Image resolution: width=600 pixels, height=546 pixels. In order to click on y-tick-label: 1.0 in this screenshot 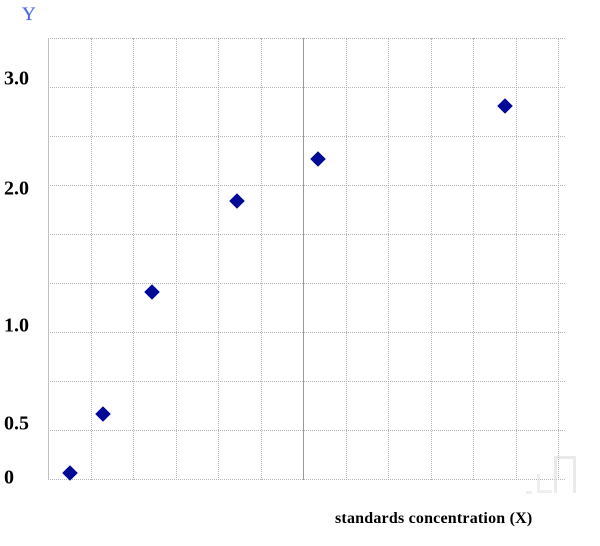, I will do `click(16, 325)`.